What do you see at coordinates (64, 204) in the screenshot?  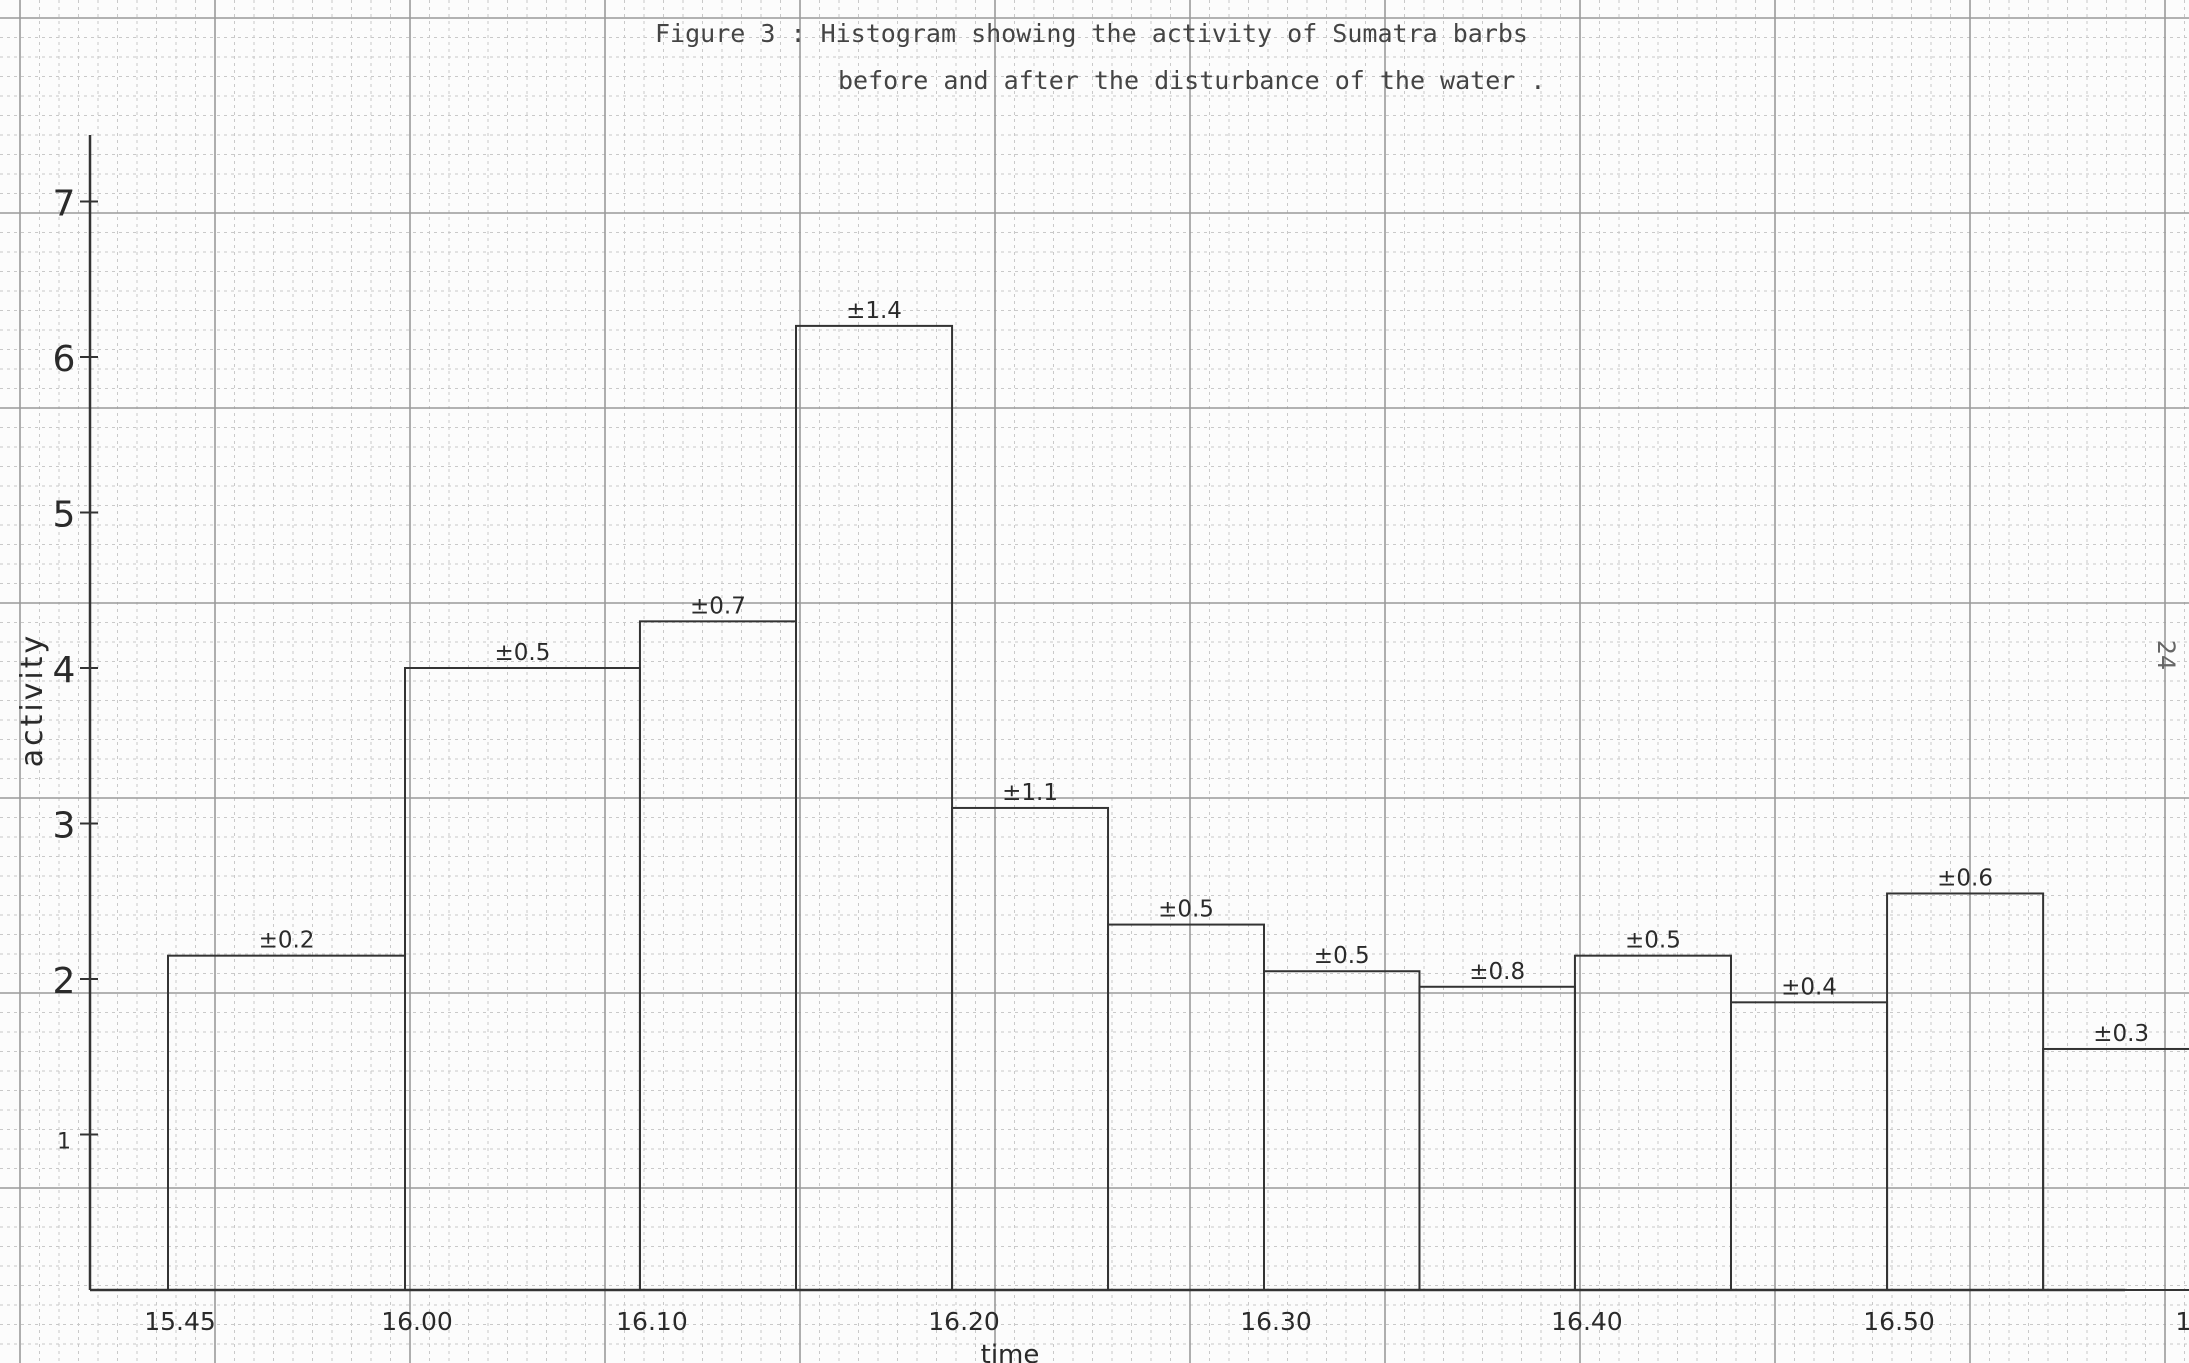 I see `y-tick-label: 7` at bounding box center [64, 204].